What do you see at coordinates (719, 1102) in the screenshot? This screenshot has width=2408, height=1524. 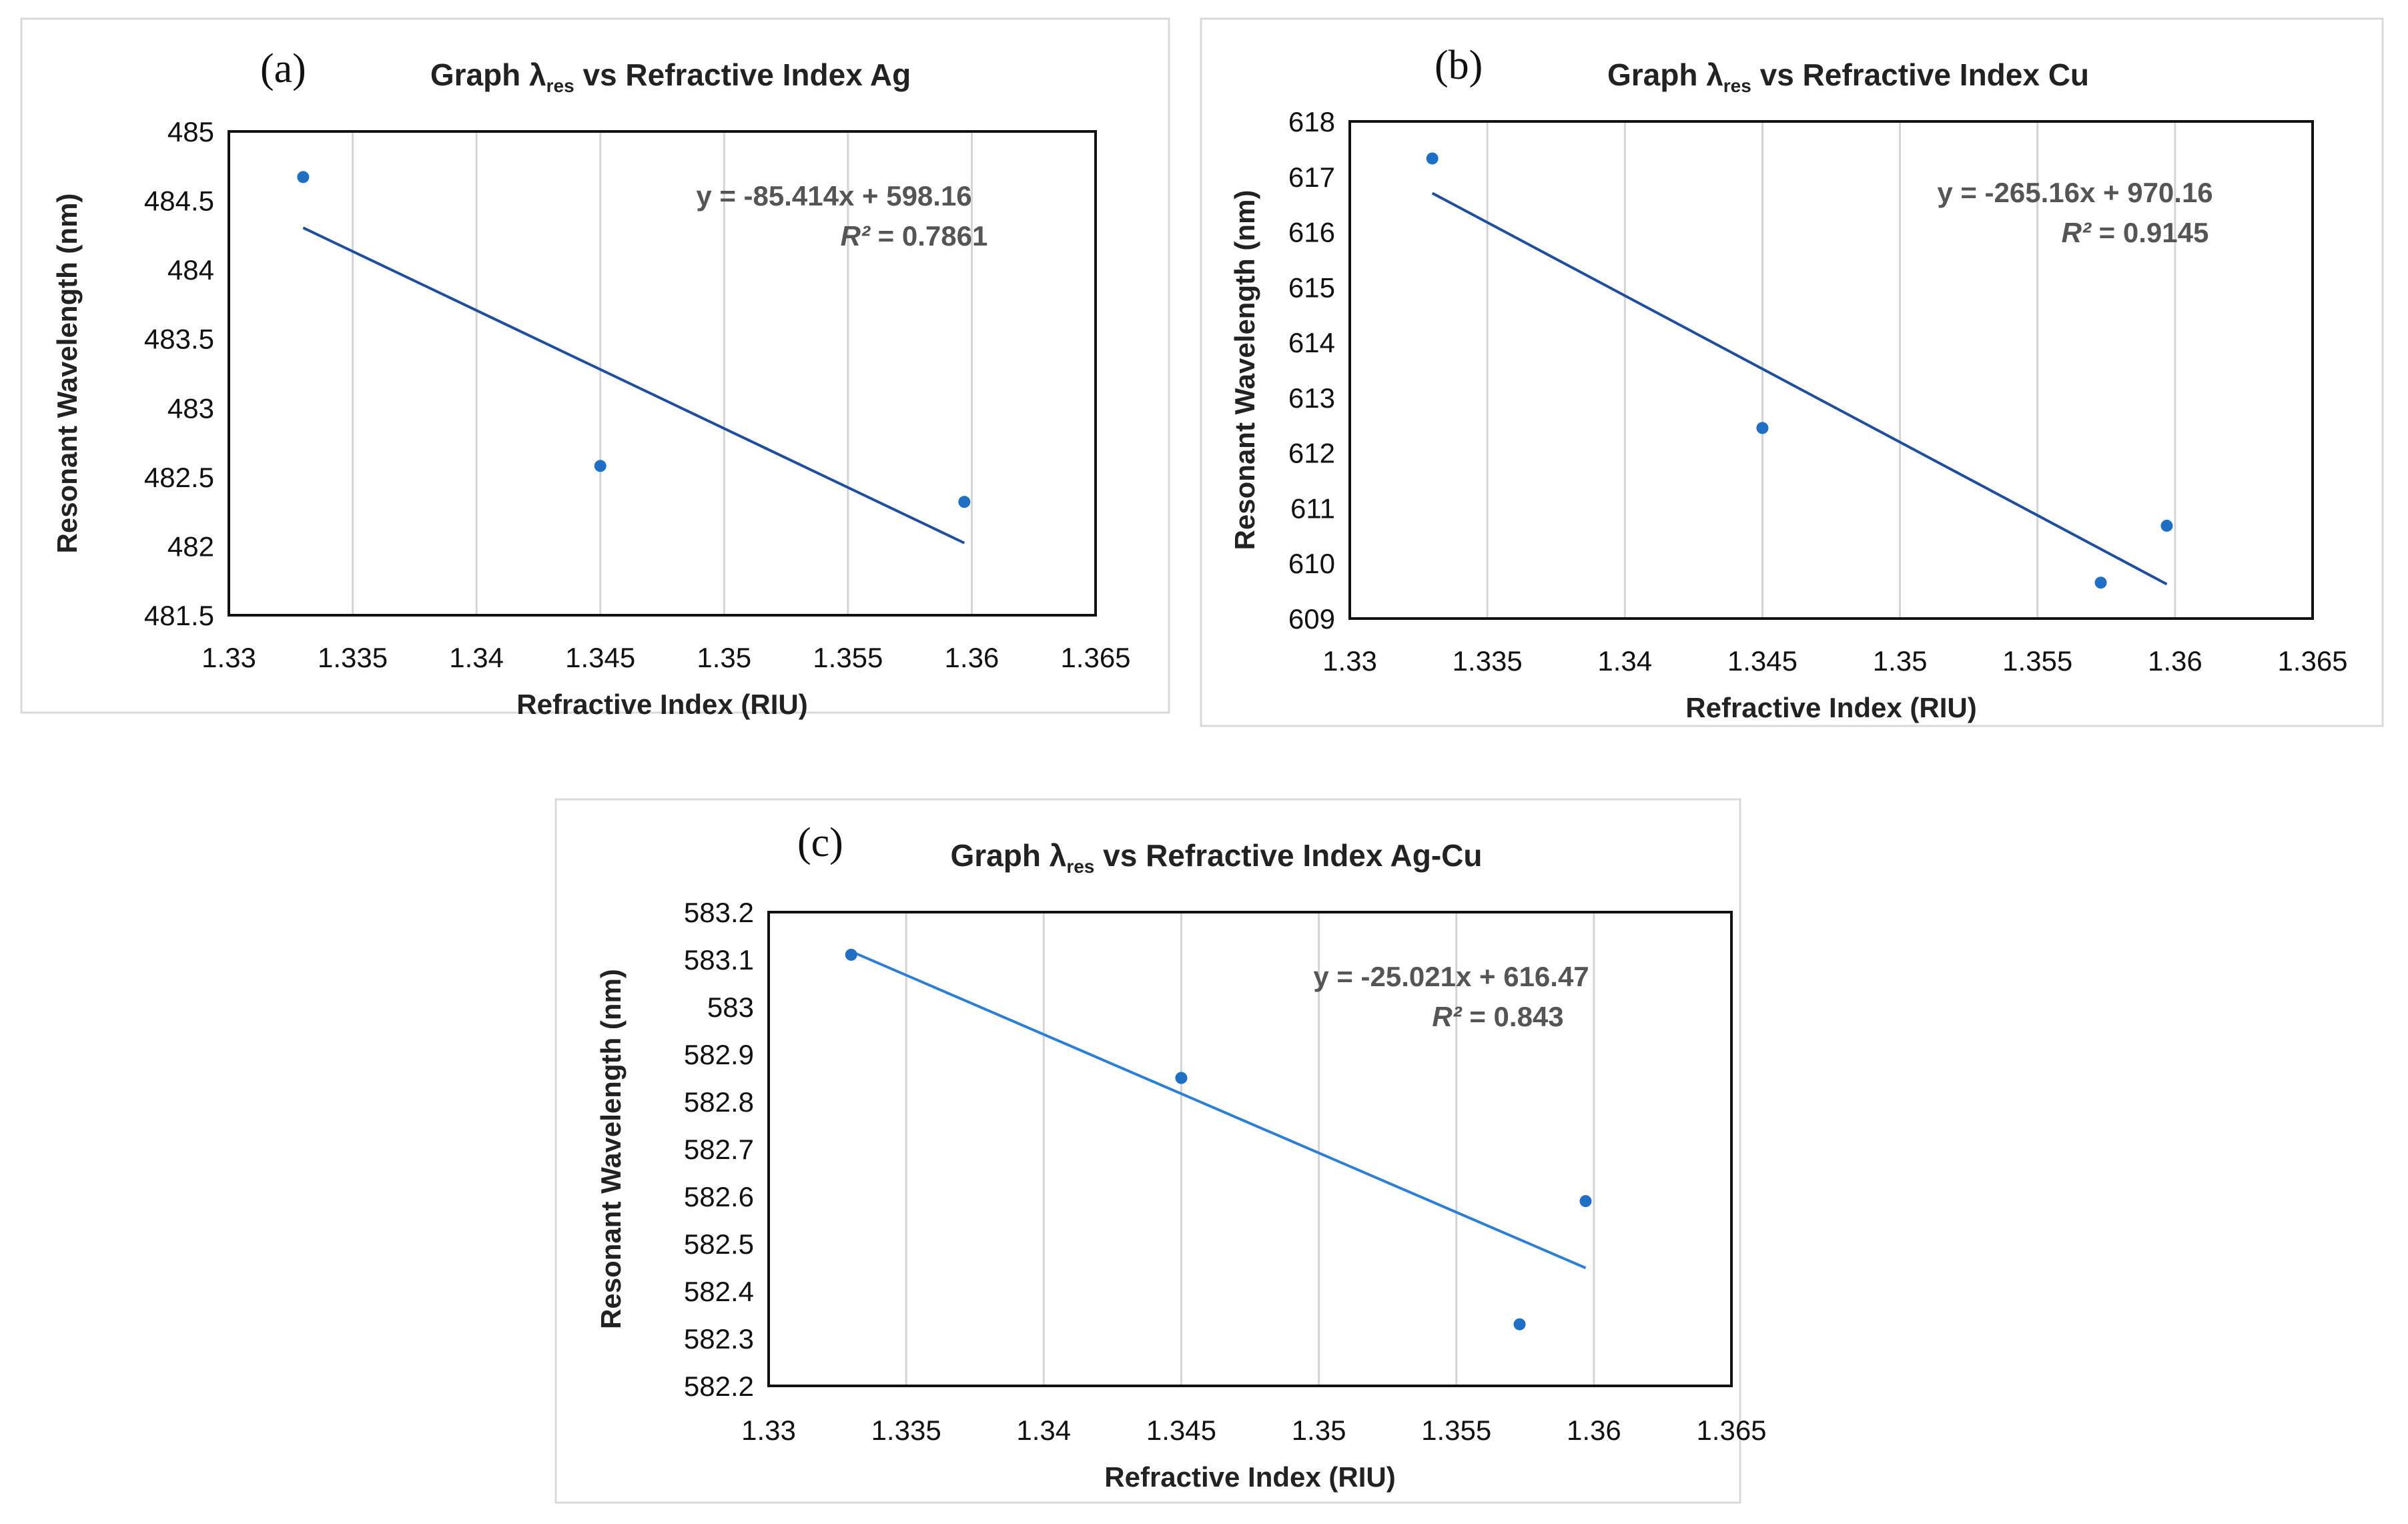 I see `y-tick-label: 582.8` at bounding box center [719, 1102].